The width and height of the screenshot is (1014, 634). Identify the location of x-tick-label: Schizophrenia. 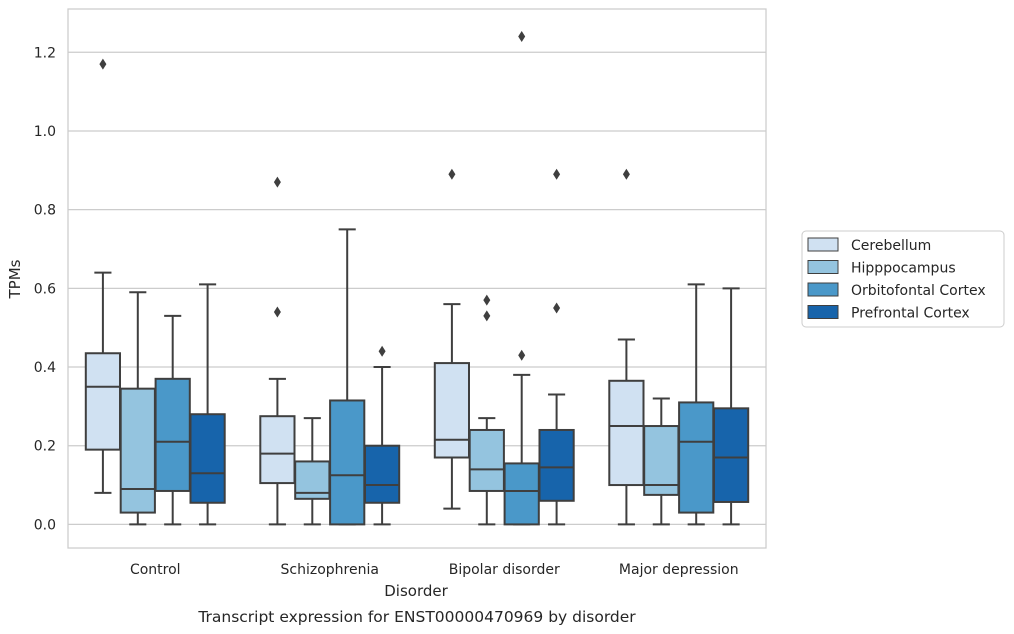
(330, 570).